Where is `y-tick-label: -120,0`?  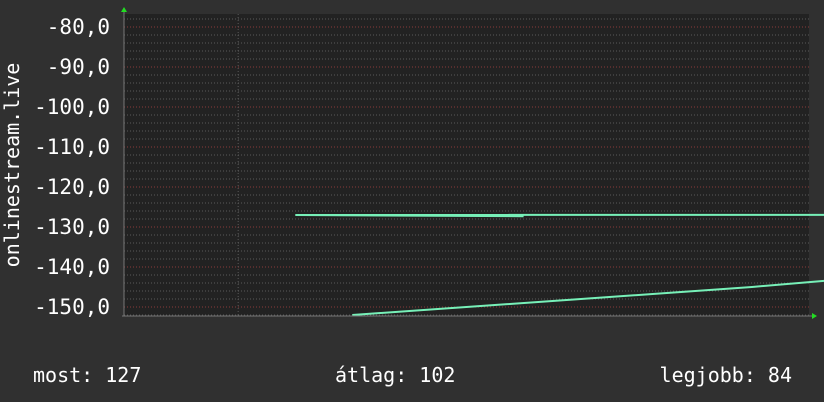
y-tick-label: -120,0 is located at coordinates (72, 187).